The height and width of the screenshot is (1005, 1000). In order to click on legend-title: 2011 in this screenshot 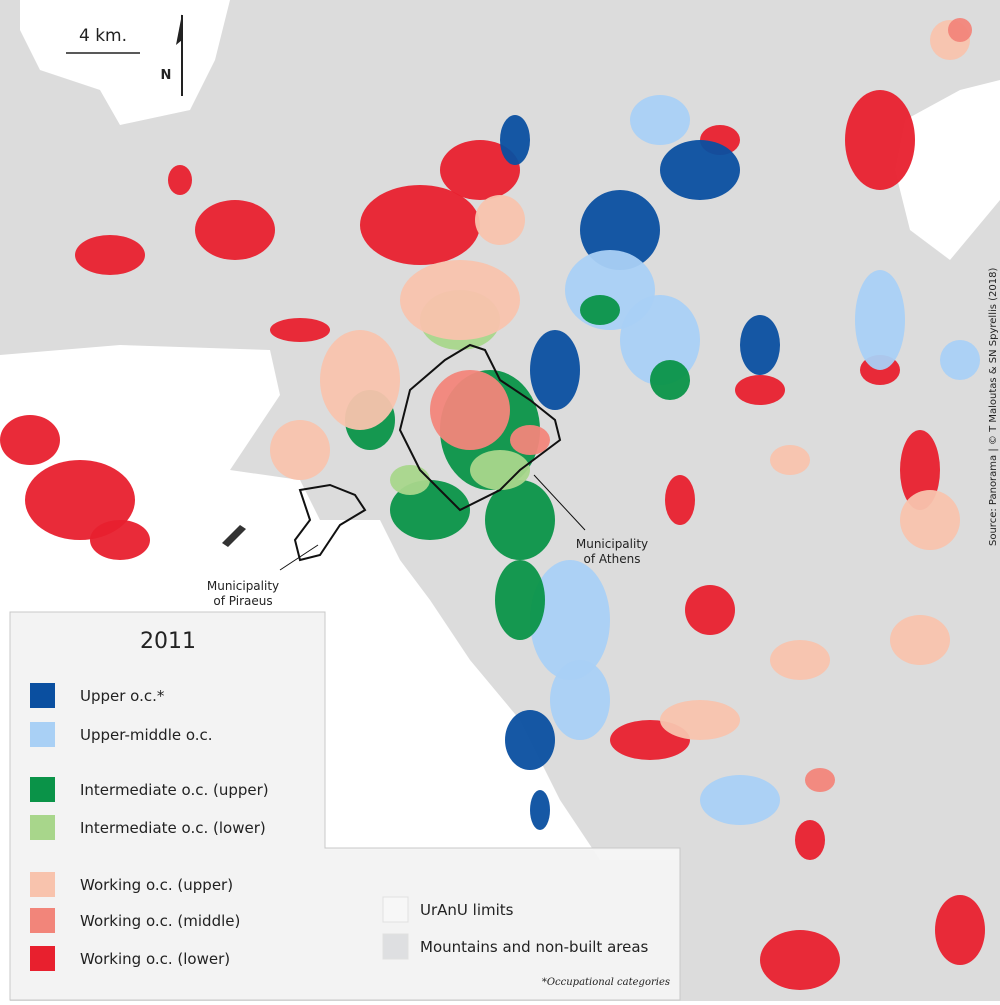, I will do `click(168, 641)`.